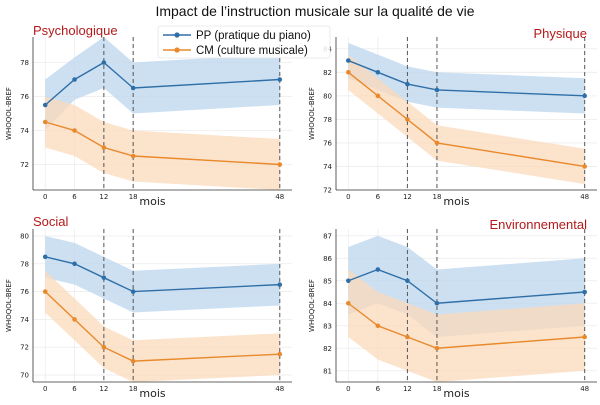 The image size is (600, 405). I want to click on y-tick-label: 81, so click(327, 371).